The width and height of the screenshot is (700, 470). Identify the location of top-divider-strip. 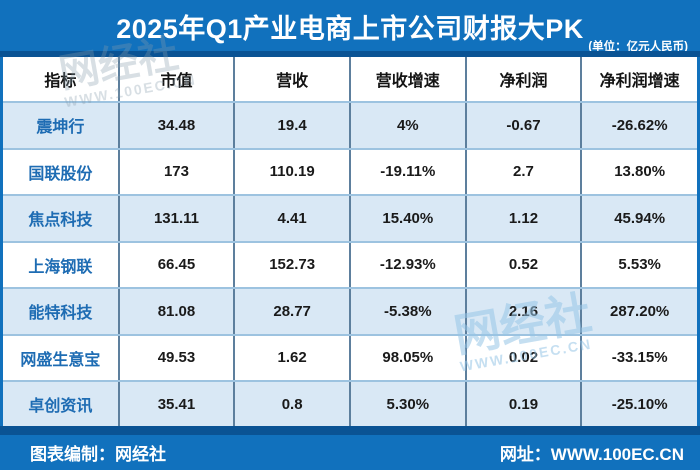
(350, 54).